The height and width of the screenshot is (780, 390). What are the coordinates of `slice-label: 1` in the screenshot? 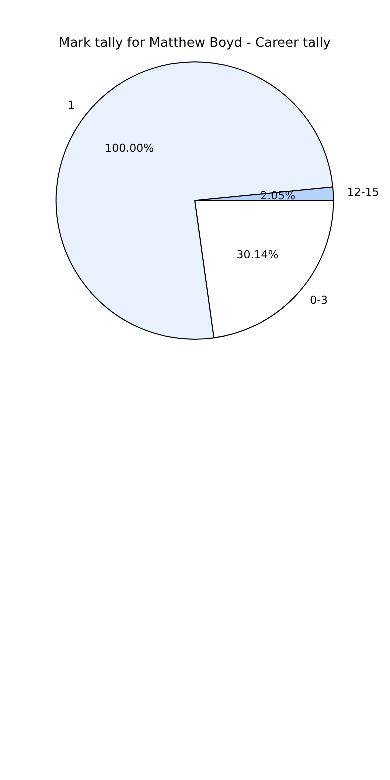 It's located at (72, 105).